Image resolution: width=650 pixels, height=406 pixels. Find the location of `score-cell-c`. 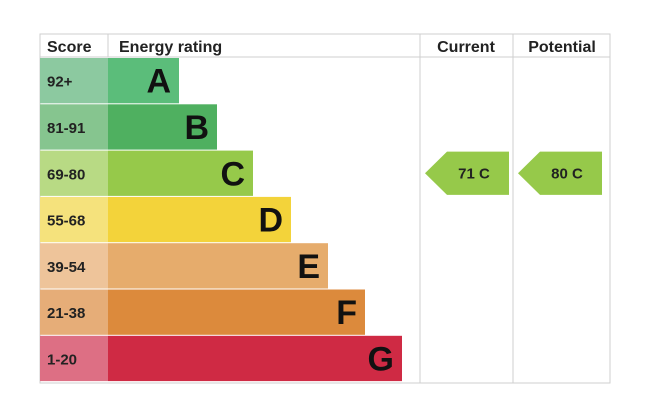

score-cell-c is located at coordinates (74, 173).